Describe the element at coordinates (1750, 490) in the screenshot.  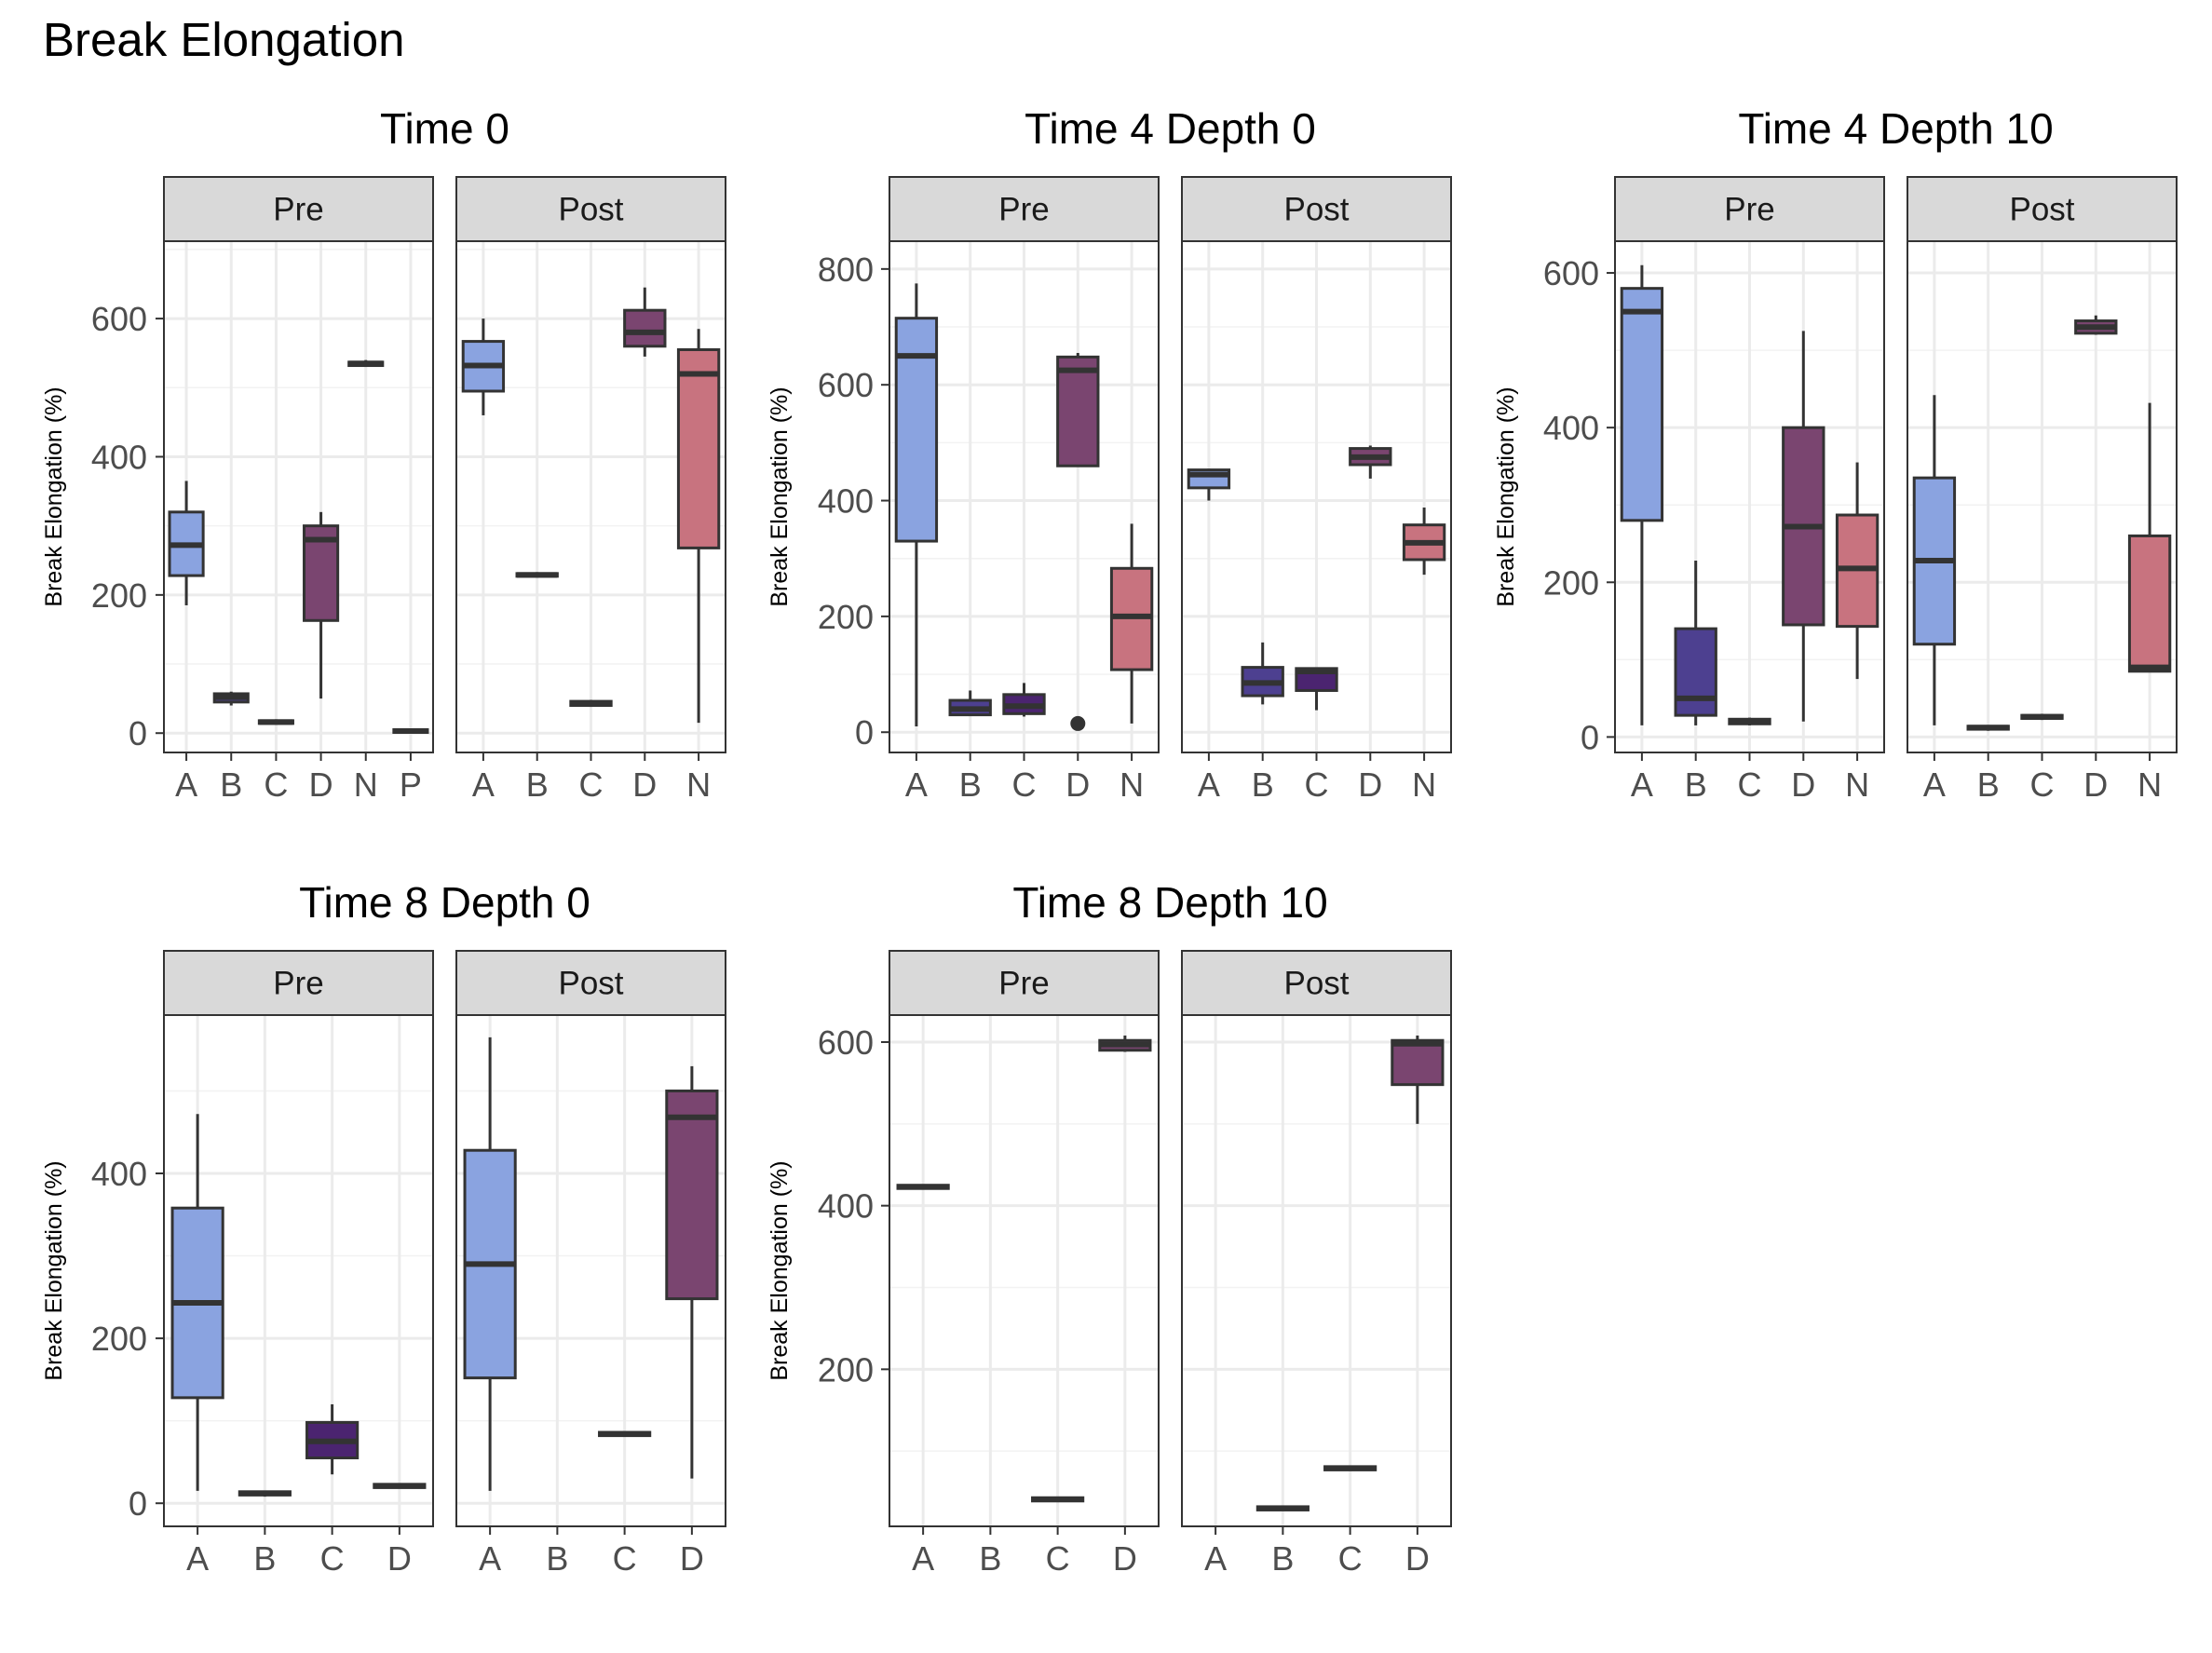
I see `panel-pre: Pre A B C D N` at that location.